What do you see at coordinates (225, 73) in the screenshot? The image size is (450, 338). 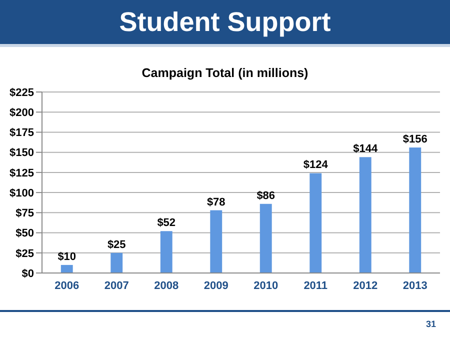 I see `chart-subtitle: Campaign Total (in millions)` at bounding box center [225, 73].